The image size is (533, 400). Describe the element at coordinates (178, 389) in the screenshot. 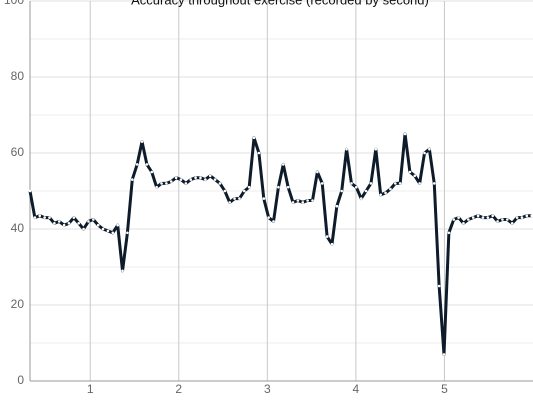

I see `x-tick-label: 2` at that location.